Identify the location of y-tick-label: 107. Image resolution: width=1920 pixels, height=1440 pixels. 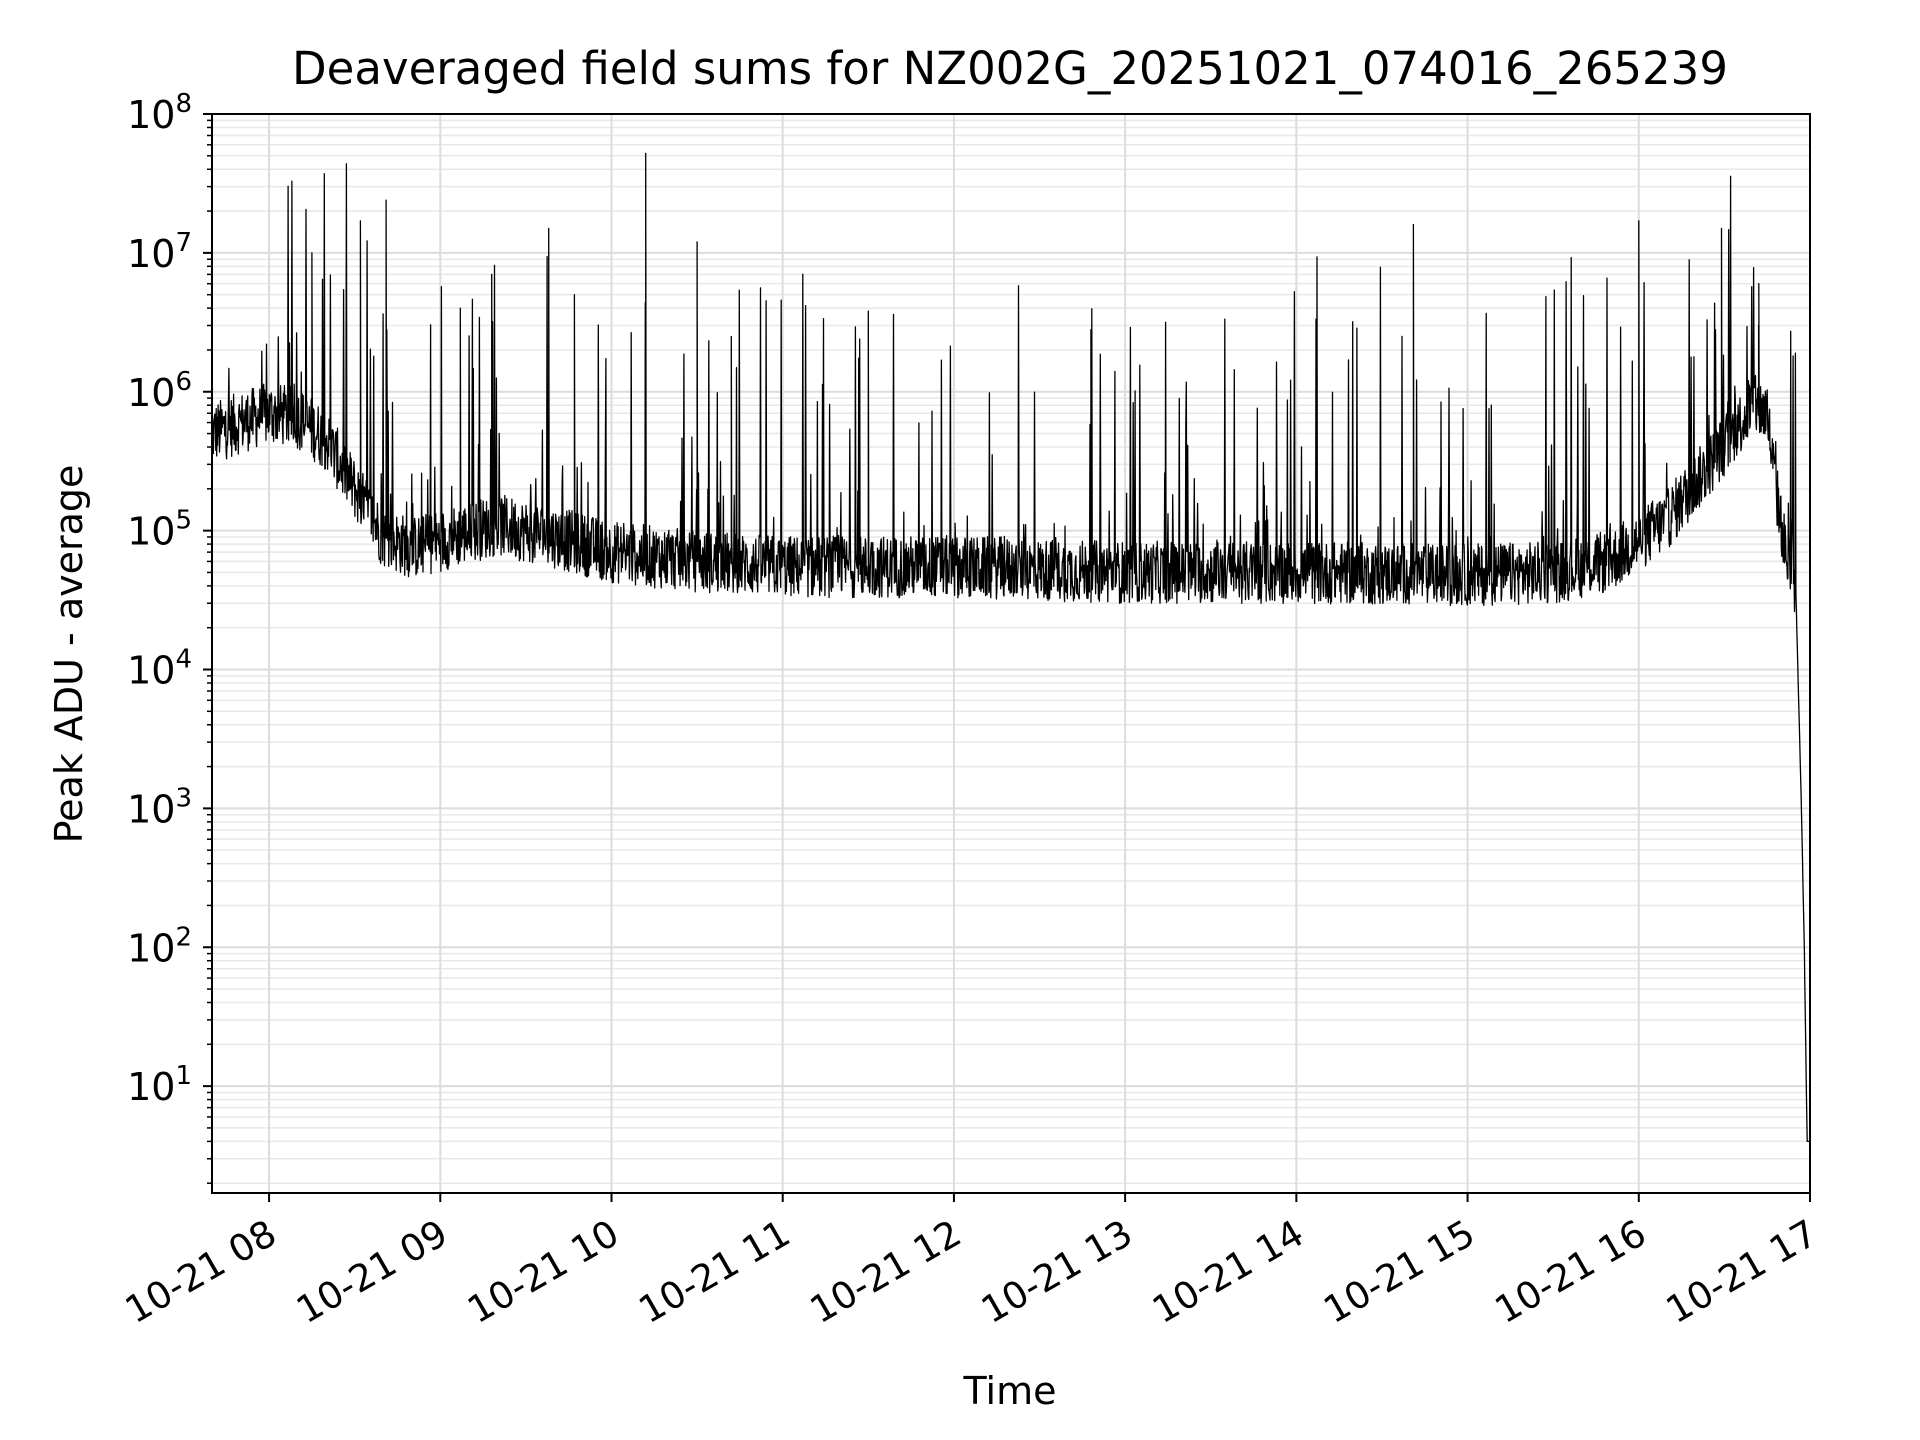
(159, 252).